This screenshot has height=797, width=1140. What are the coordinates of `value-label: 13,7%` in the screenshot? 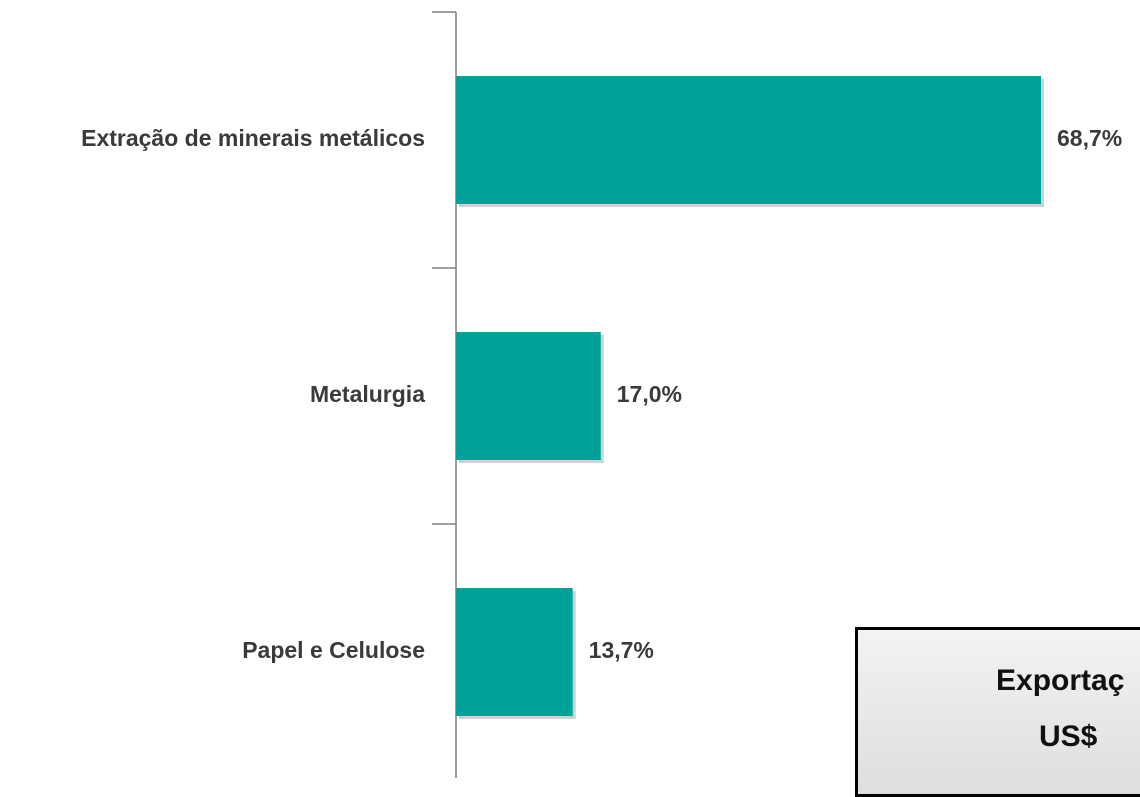 It's located at (621, 650).